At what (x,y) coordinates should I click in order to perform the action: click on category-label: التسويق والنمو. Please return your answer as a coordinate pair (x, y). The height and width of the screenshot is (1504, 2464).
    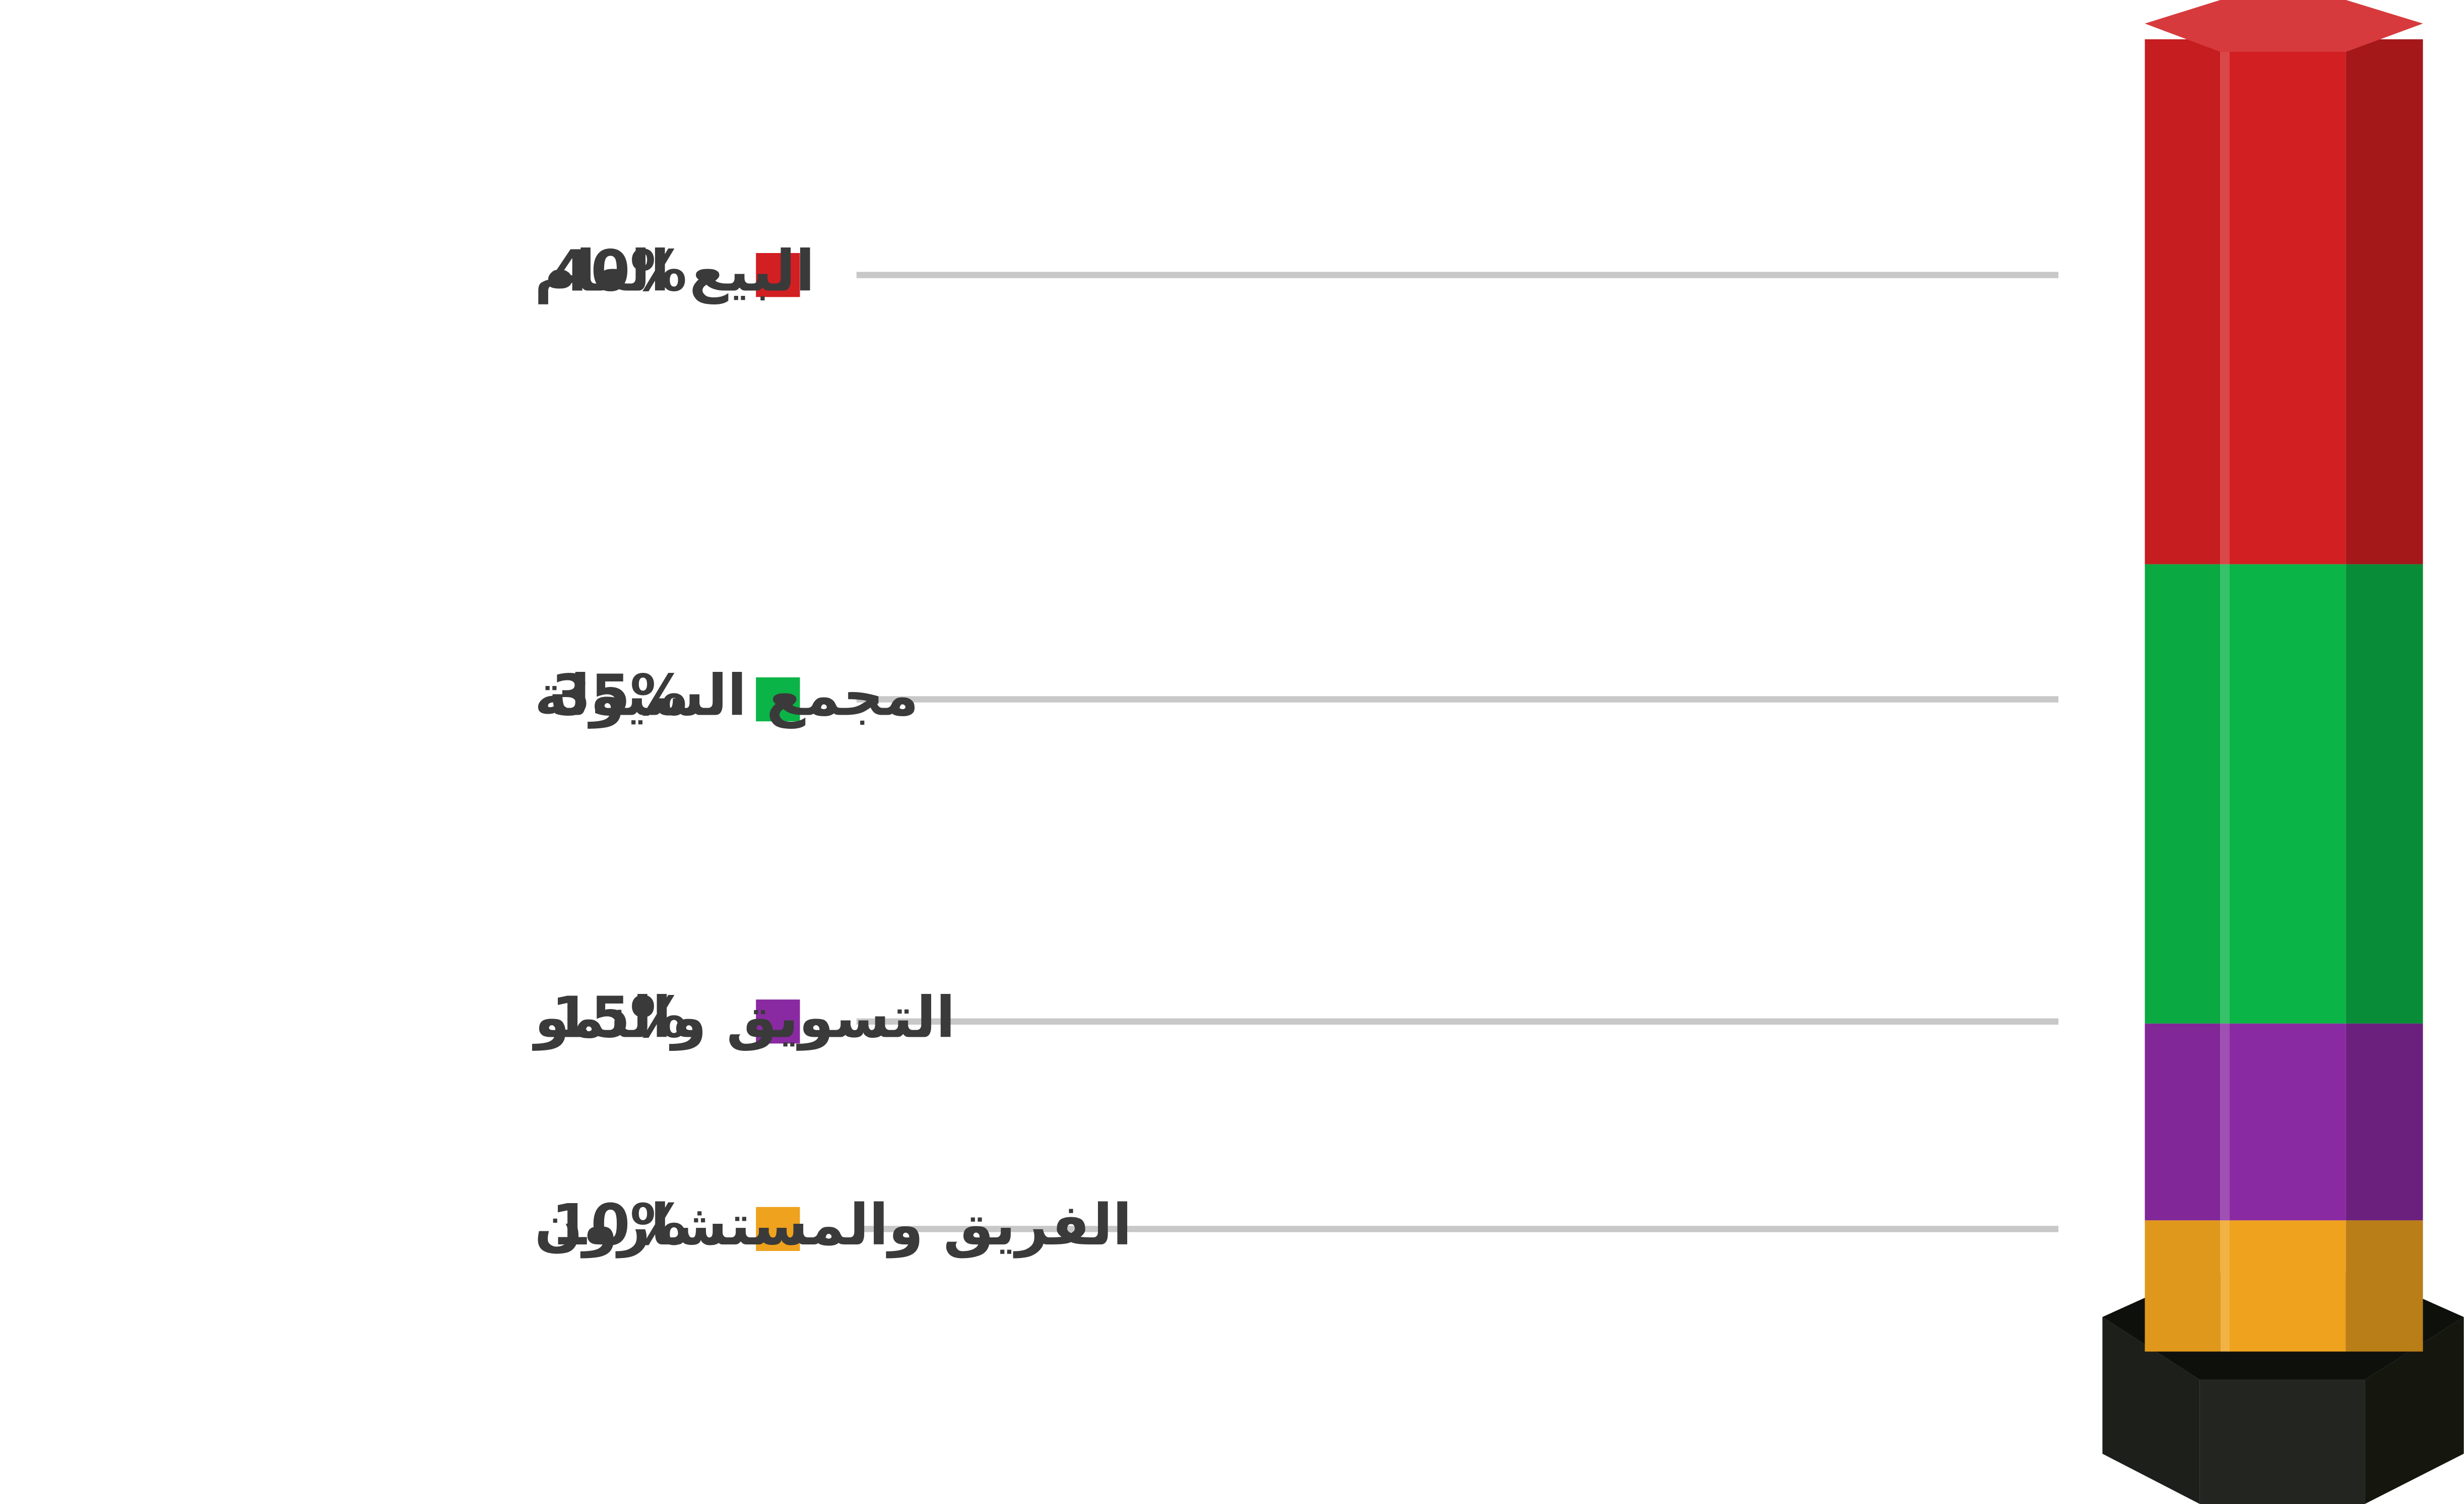
    Looking at the image, I should click on (744, 1018).